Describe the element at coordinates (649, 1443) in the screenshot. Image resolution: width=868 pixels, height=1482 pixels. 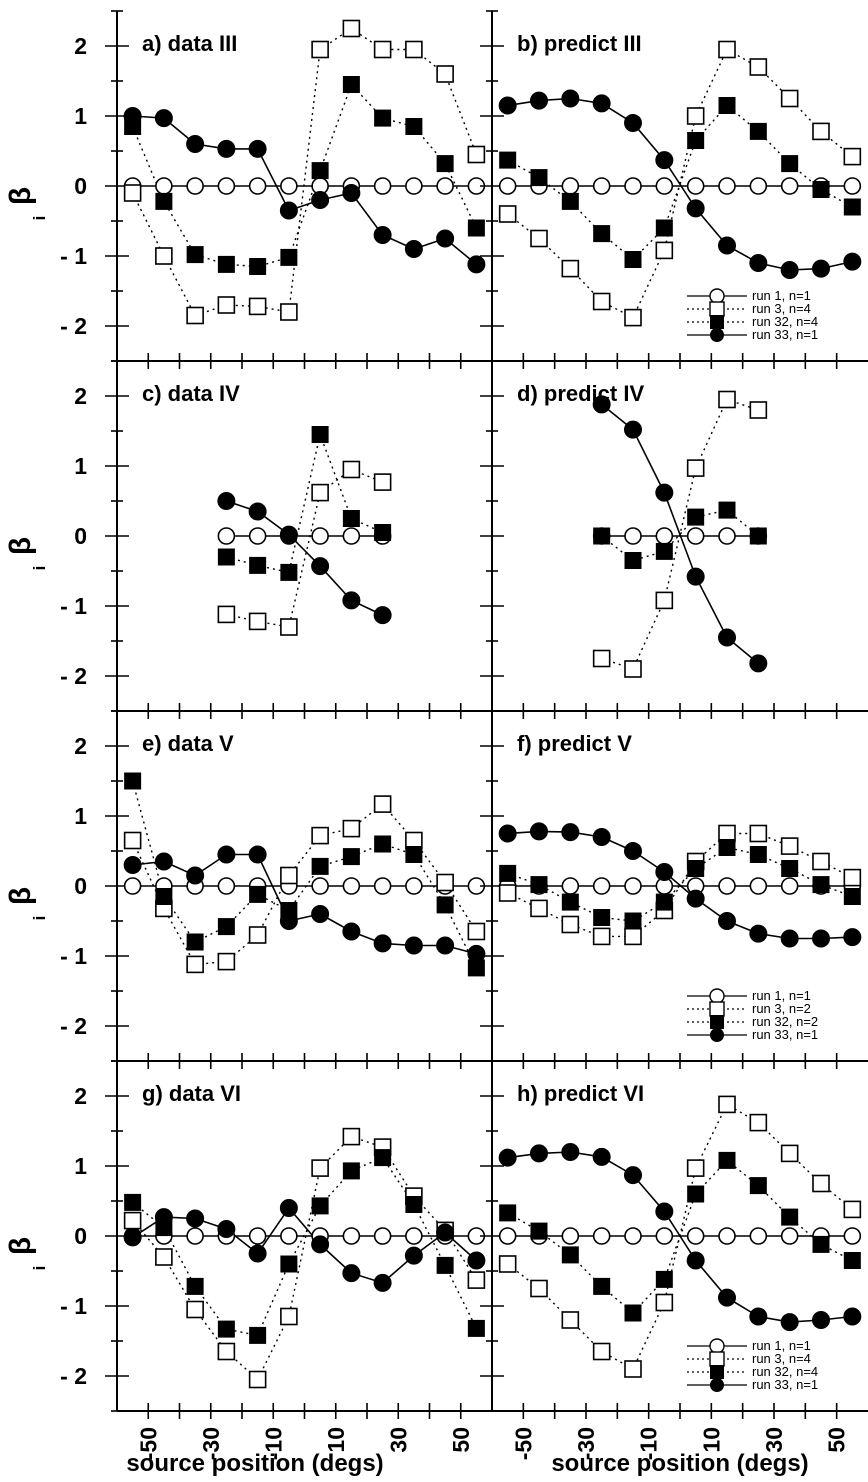
I see `x-tick-label: -10` at that location.